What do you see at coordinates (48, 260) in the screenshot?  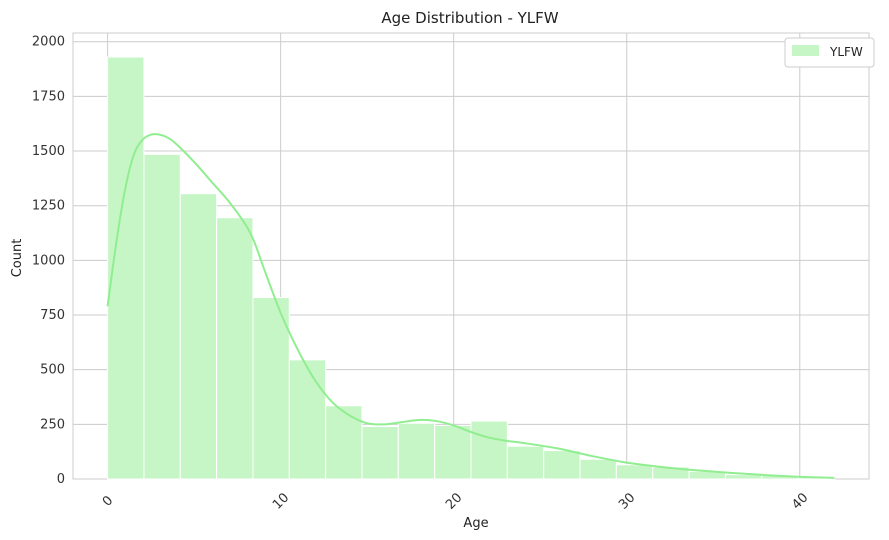 I see `y-tick-label: 1000` at bounding box center [48, 260].